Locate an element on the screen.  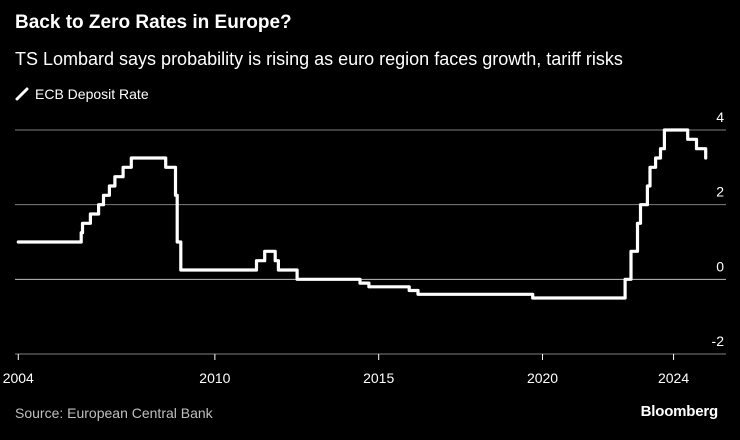
x-tick-label-3: 2020 is located at coordinates (542, 378).